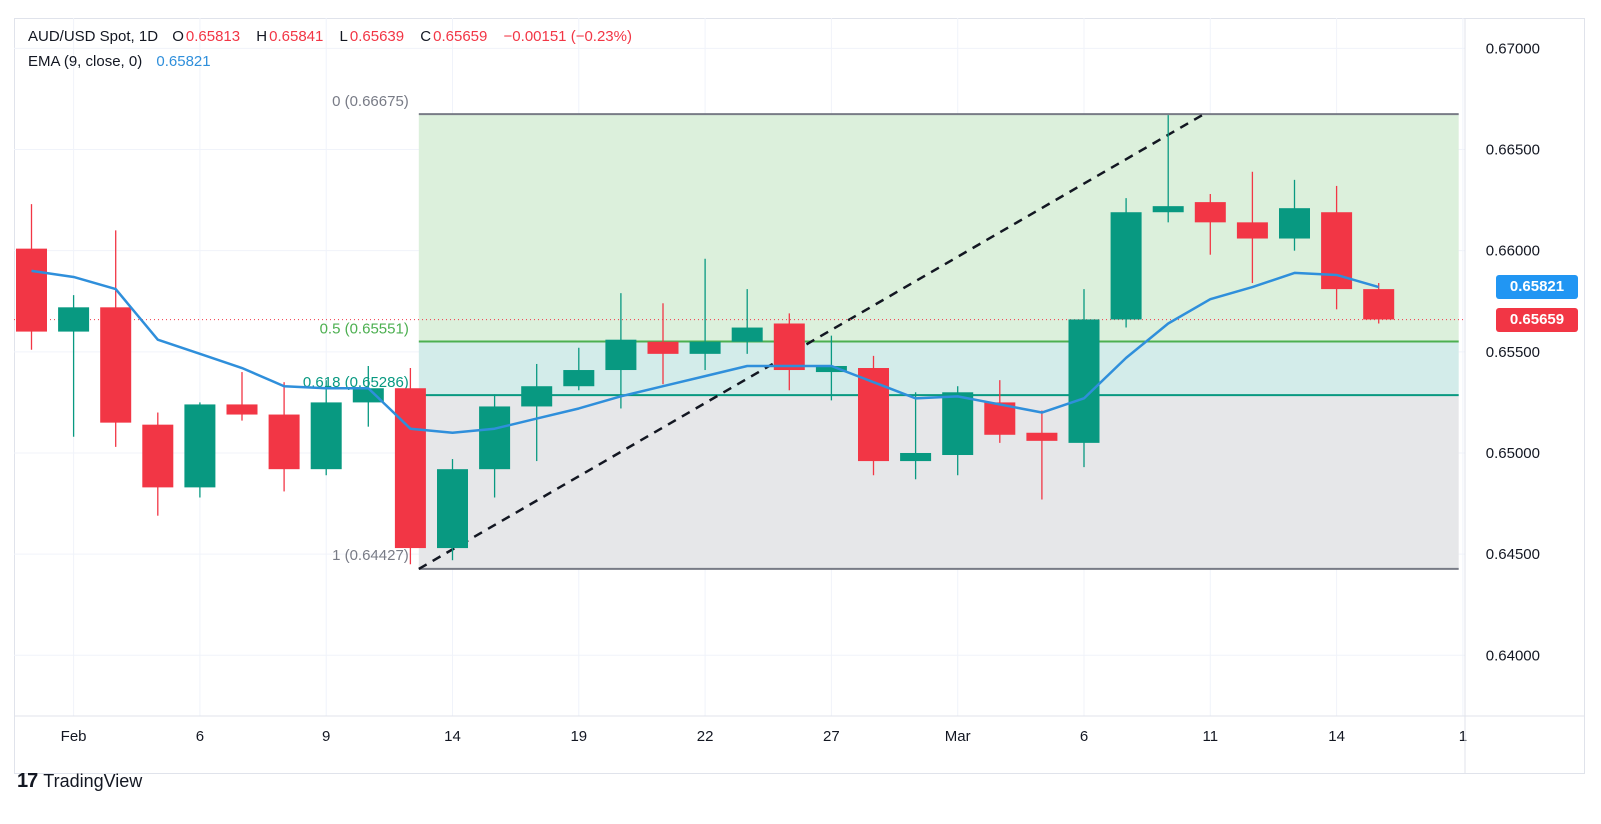  I want to click on x-tick-label: Mar, so click(958, 736).